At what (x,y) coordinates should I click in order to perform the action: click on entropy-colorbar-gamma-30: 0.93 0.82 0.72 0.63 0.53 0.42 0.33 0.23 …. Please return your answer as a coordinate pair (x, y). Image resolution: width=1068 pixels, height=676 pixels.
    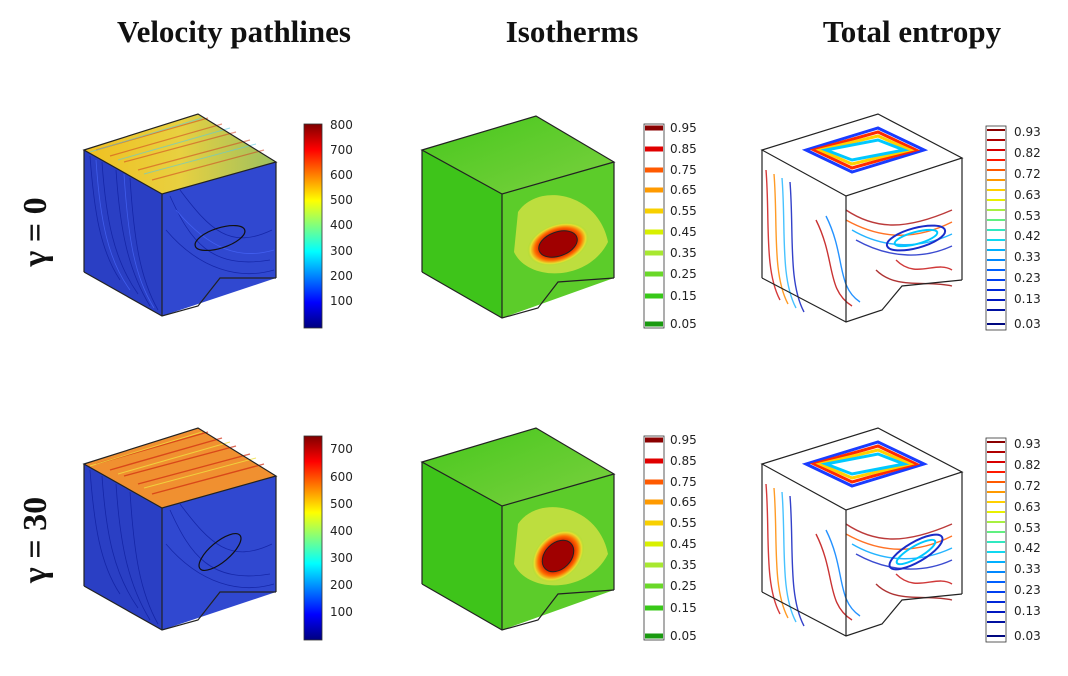
    Looking at the image, I should click on (1013, 540).